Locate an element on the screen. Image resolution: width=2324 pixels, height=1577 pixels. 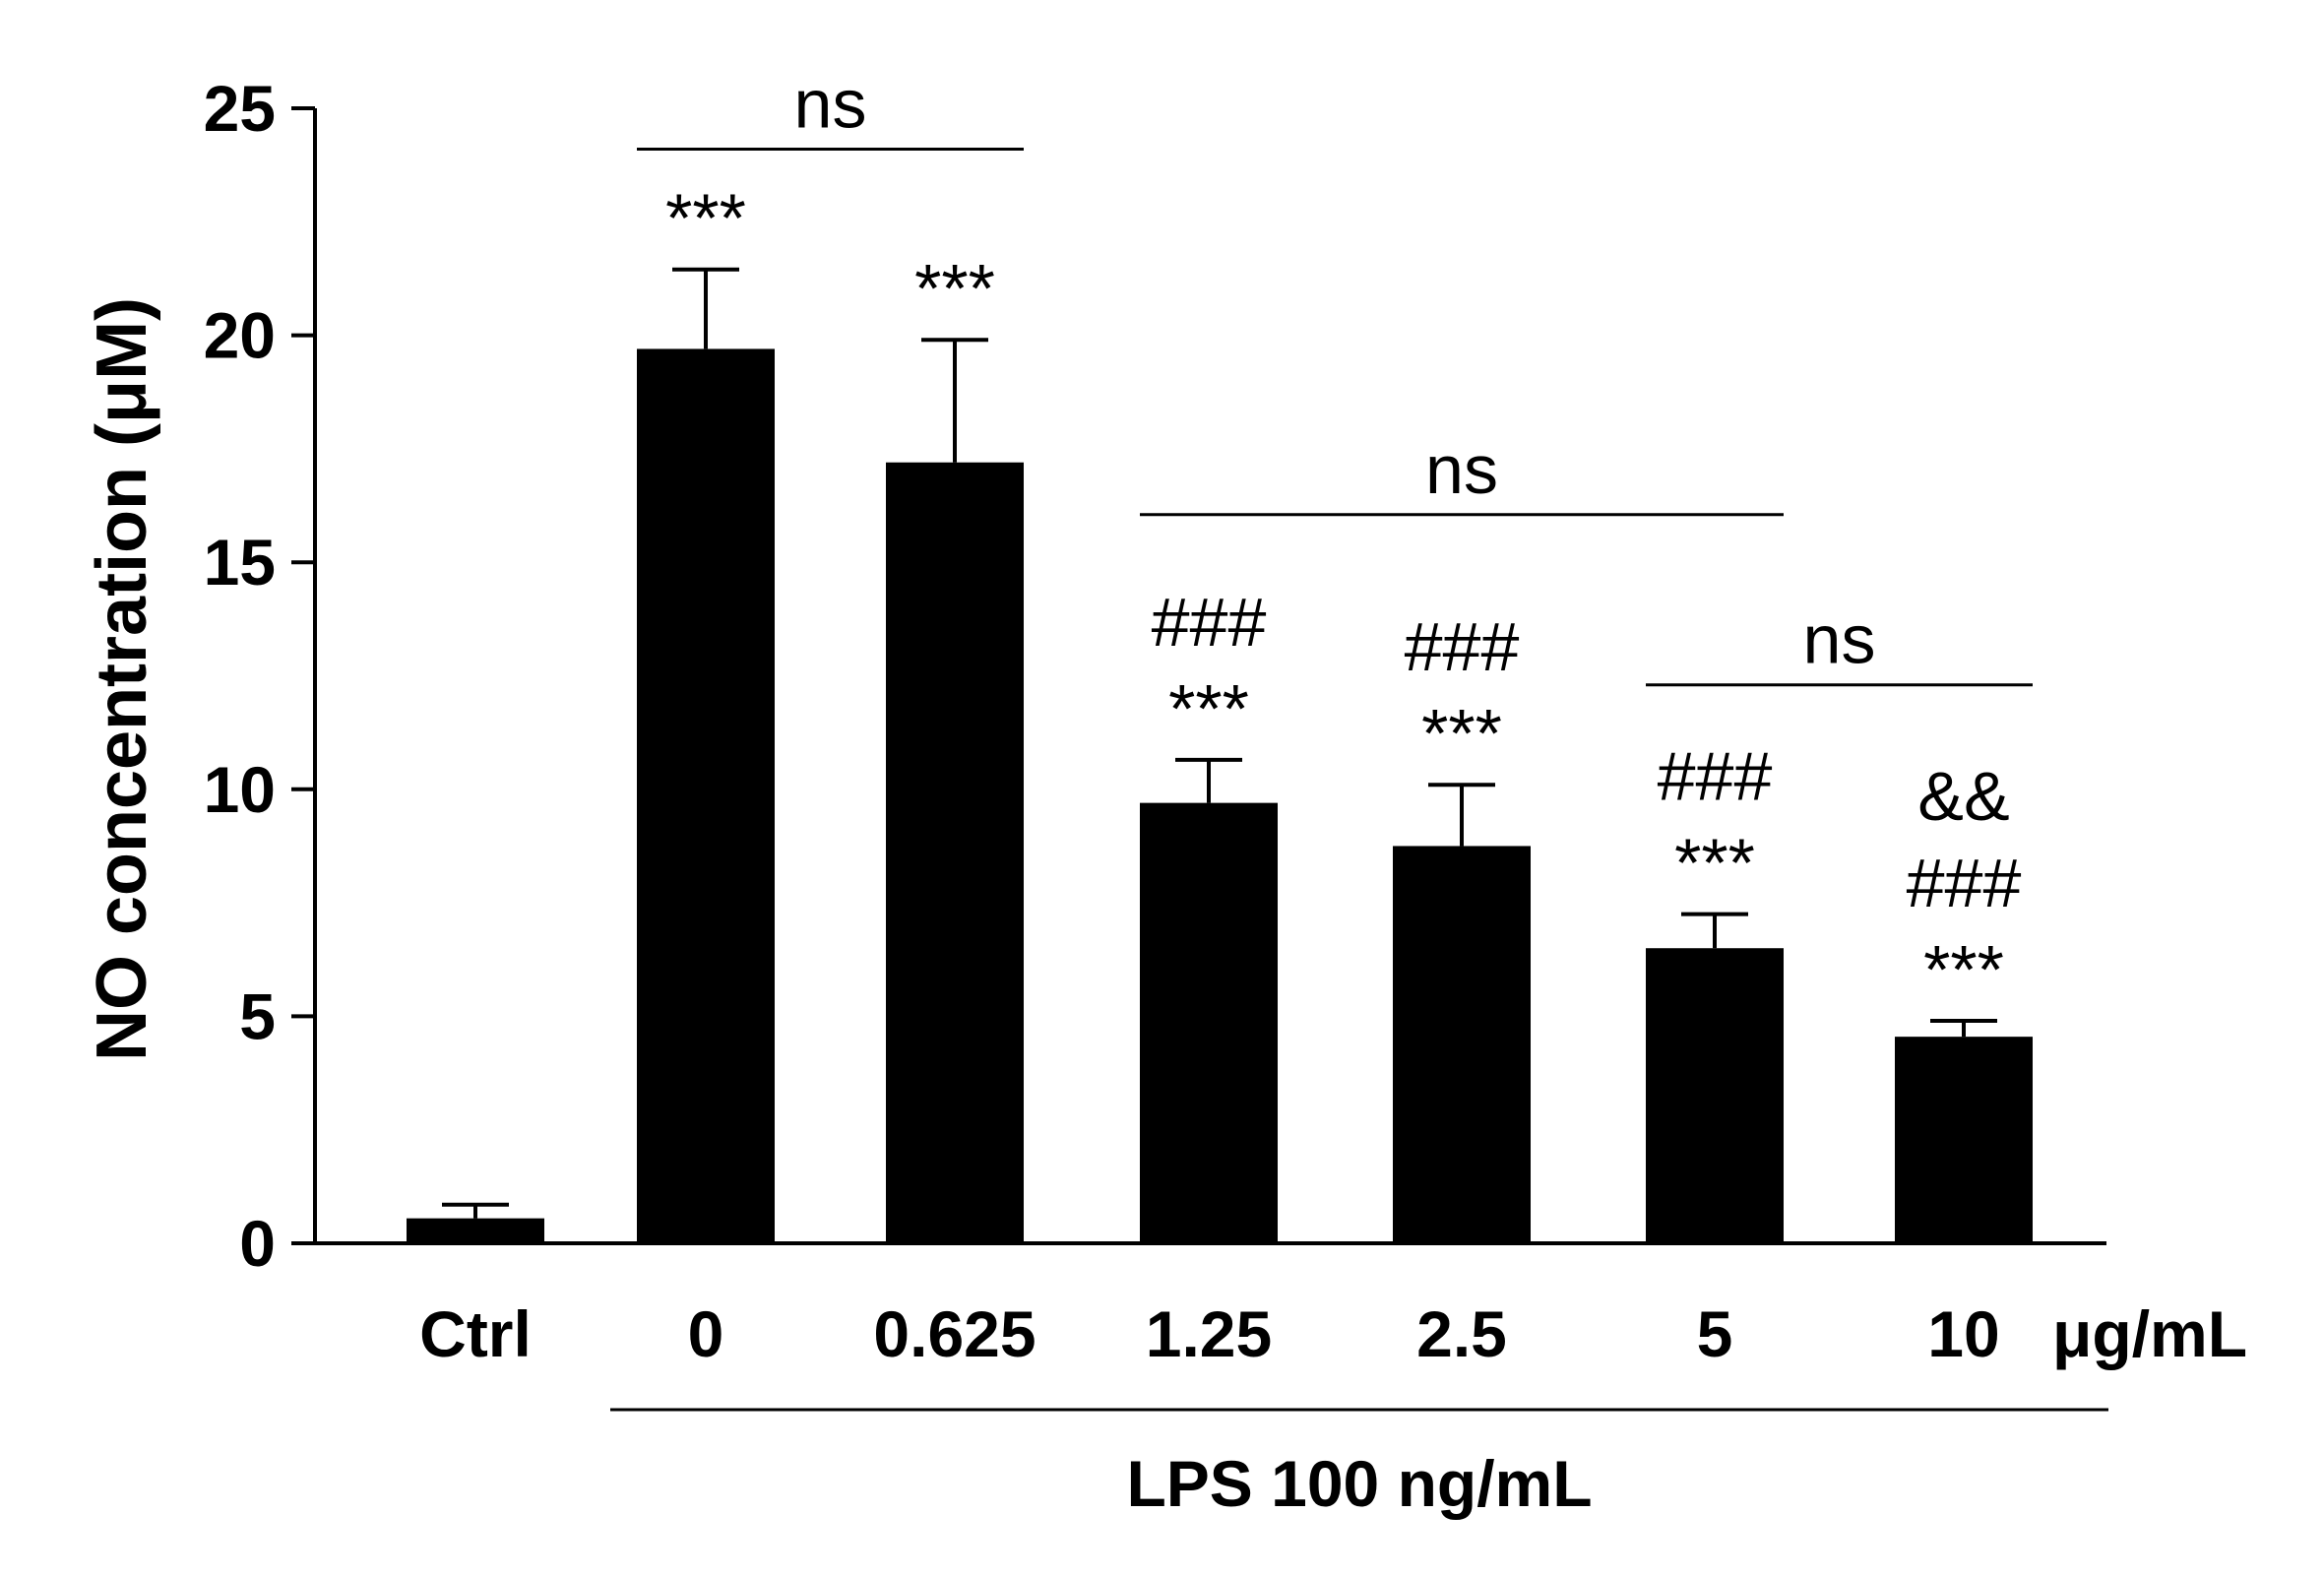
x-tick-label: 5 is located at coordinates (1715, 1333).